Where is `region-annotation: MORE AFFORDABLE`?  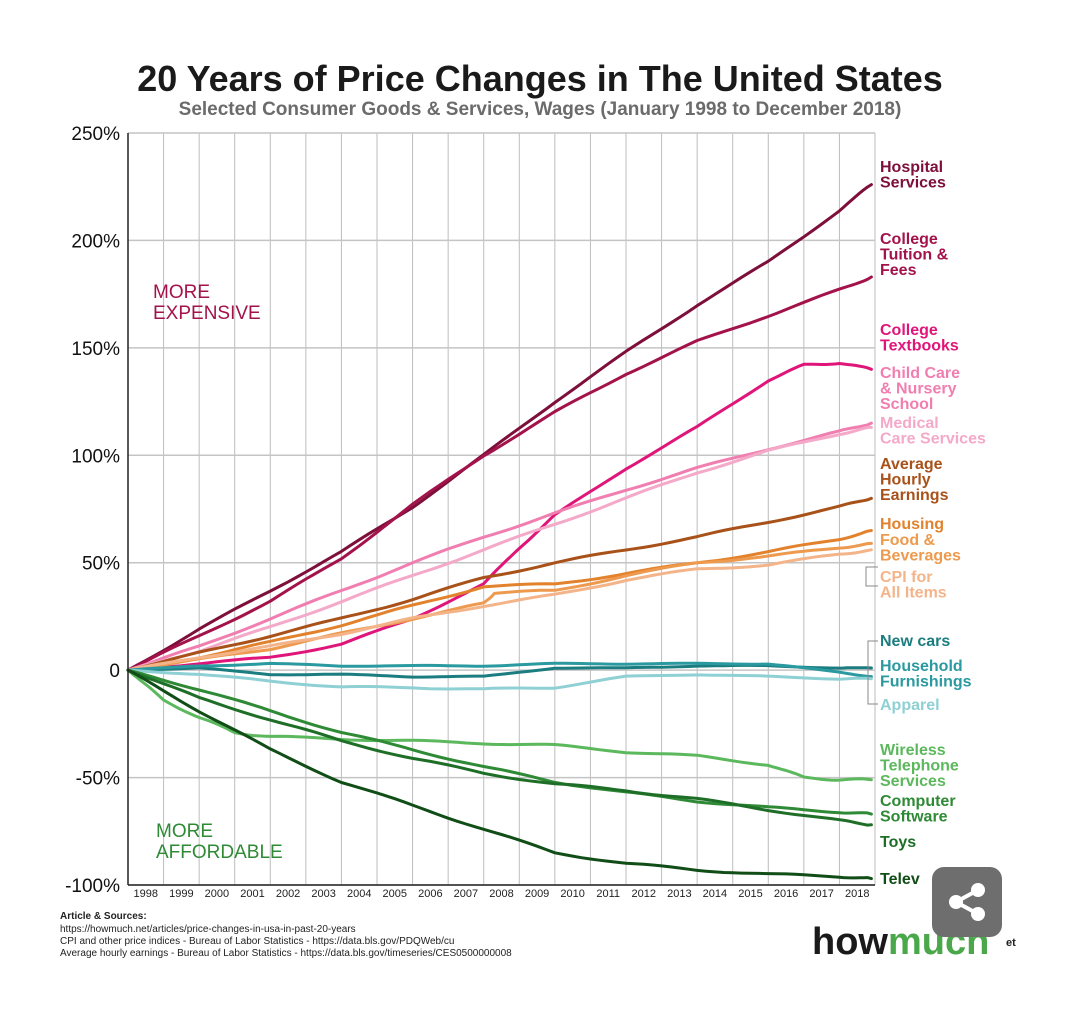
region-annotation: MORE AFFORDABLE is located at coordinates (219, 842).